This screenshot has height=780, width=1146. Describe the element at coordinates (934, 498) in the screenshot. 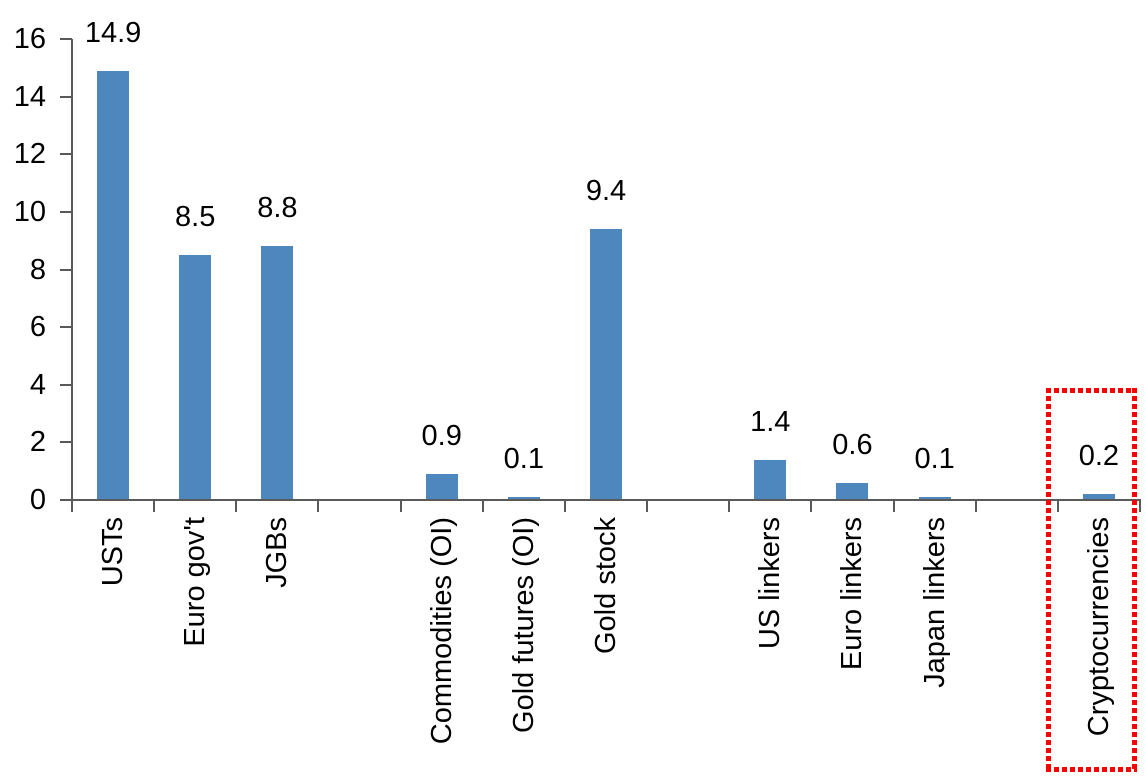

I see `bar-japan-linkers` at that location.